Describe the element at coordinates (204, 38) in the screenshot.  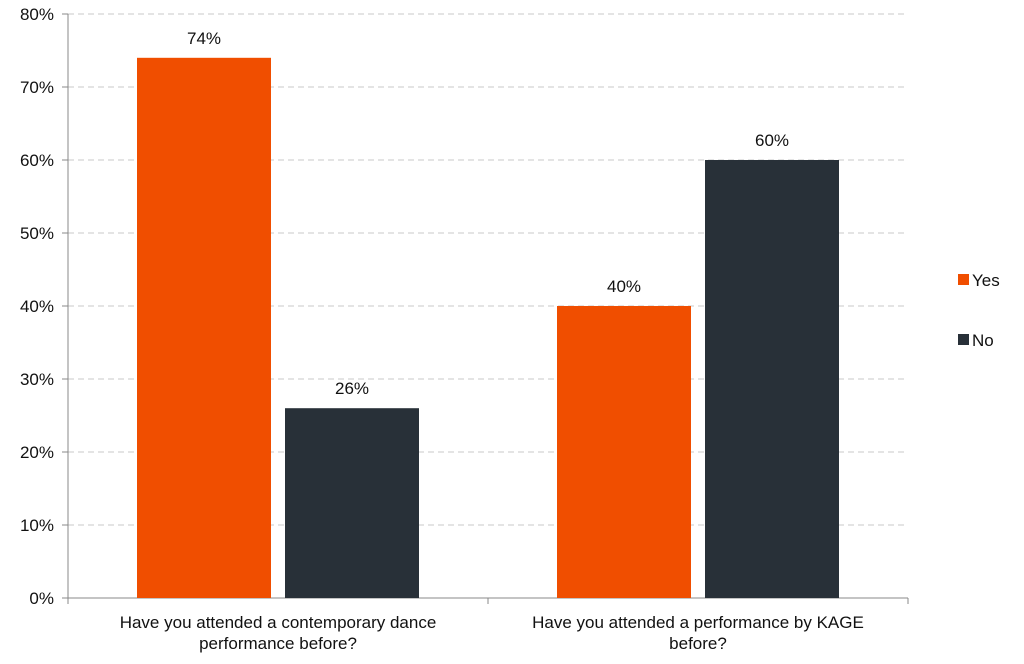
I see `data-label: 74%` at that location.